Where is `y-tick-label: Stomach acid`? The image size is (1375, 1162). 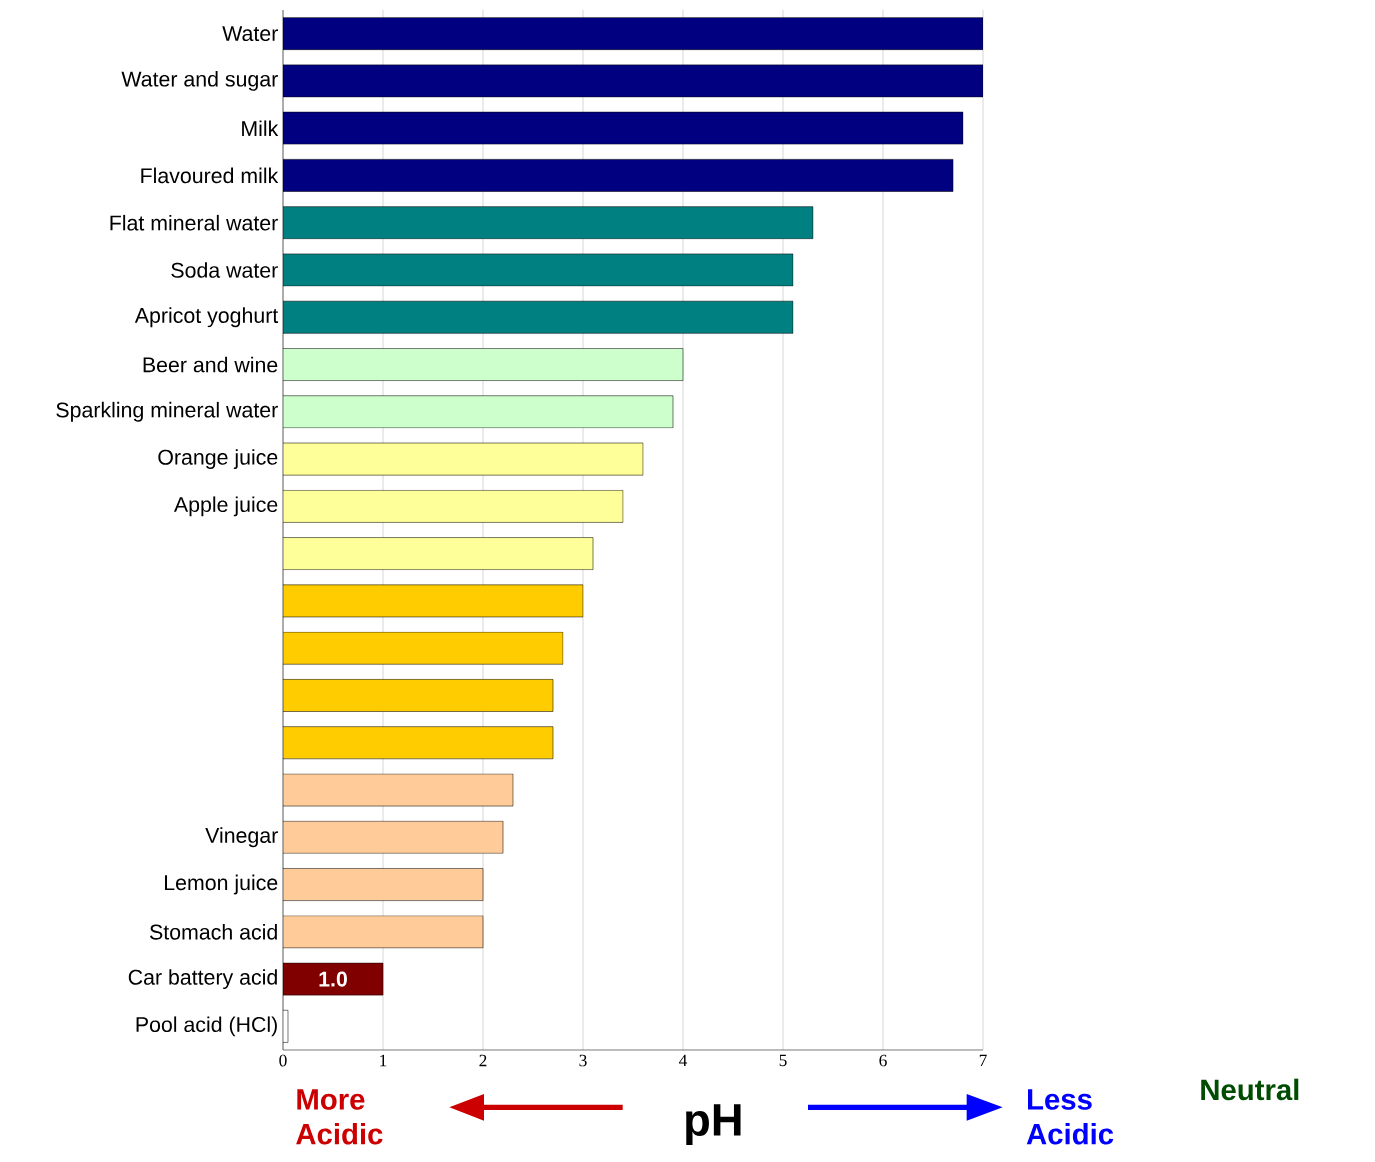
y-tick-label: Stomach acid is located at coordinates (213, 931).